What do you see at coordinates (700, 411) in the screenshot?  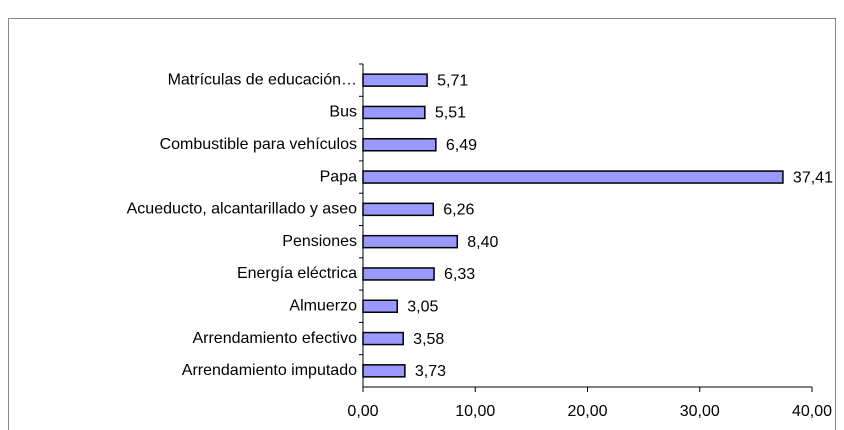 I see `x-tick-label: 30,00` at bounding box center [700, 411].